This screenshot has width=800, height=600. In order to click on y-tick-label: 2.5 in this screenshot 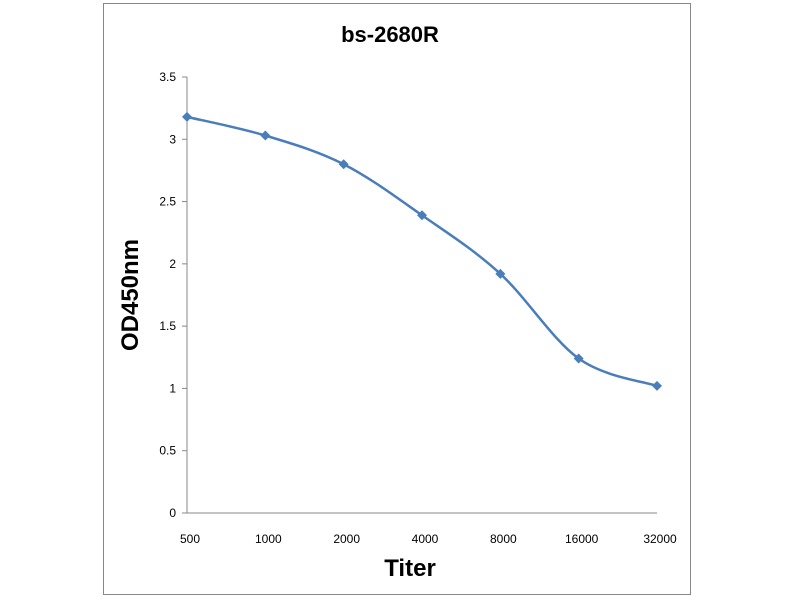, I will do `click(167, 202)`.